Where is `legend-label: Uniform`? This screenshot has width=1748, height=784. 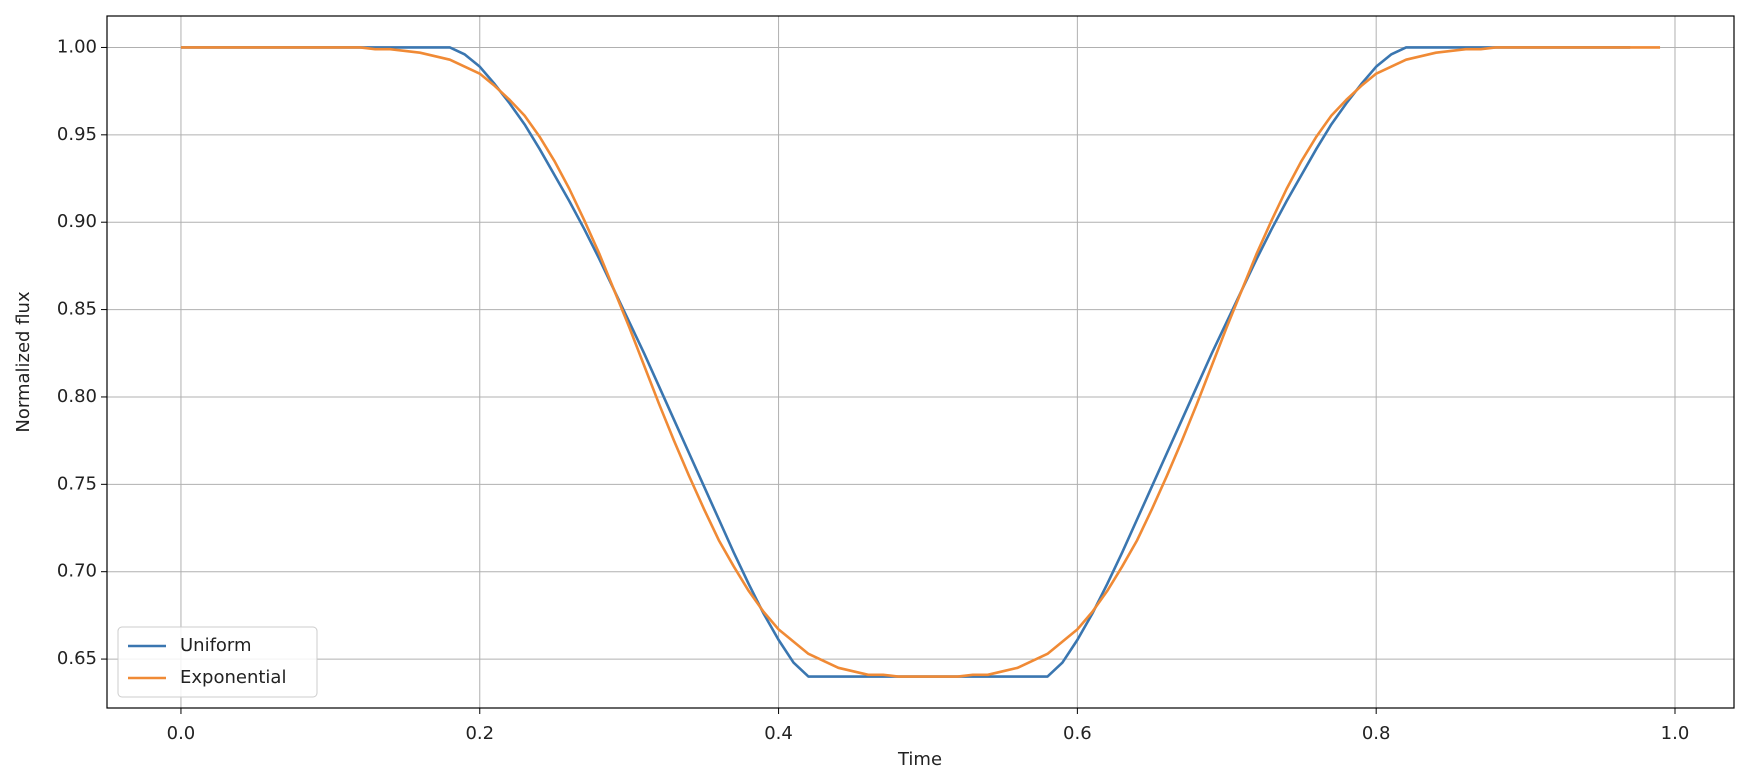
legend-label: Uniform is located at coordinates (216, 645).